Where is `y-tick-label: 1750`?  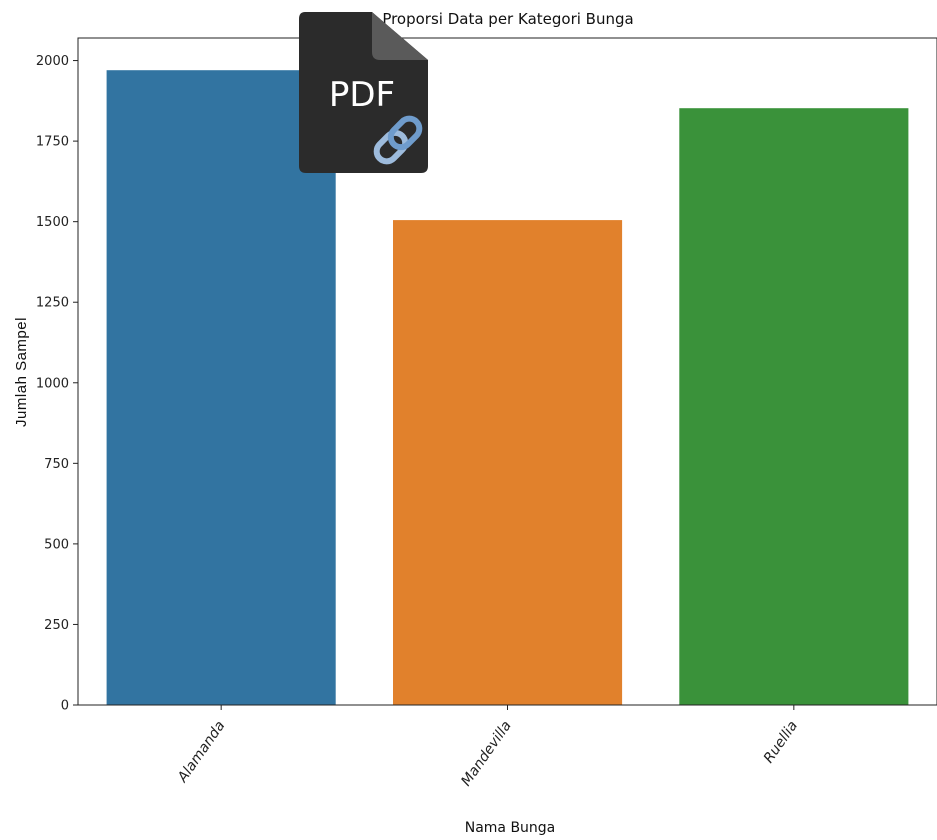
y-tick-label: 1750 is located at coordinates (52, 142).